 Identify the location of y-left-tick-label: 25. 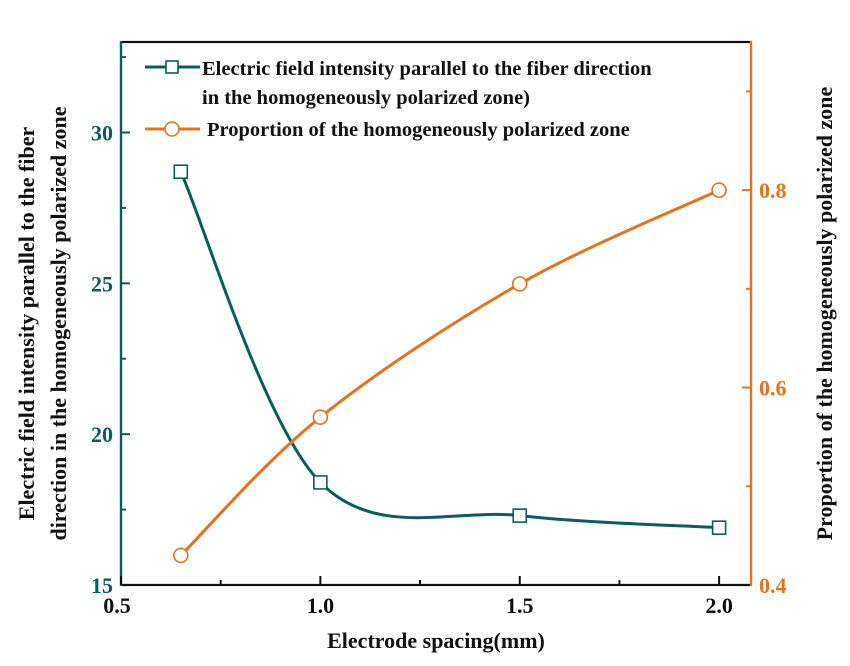
(102, 283).